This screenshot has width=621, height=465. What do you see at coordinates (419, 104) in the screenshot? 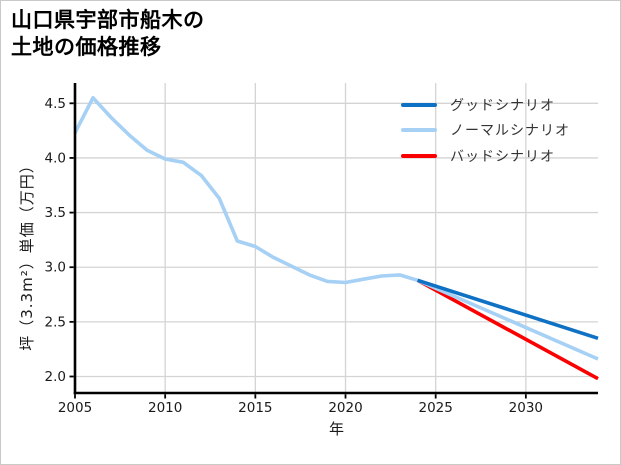
I see `good-scenario-line-swatch` at bounding box center [419, 104].